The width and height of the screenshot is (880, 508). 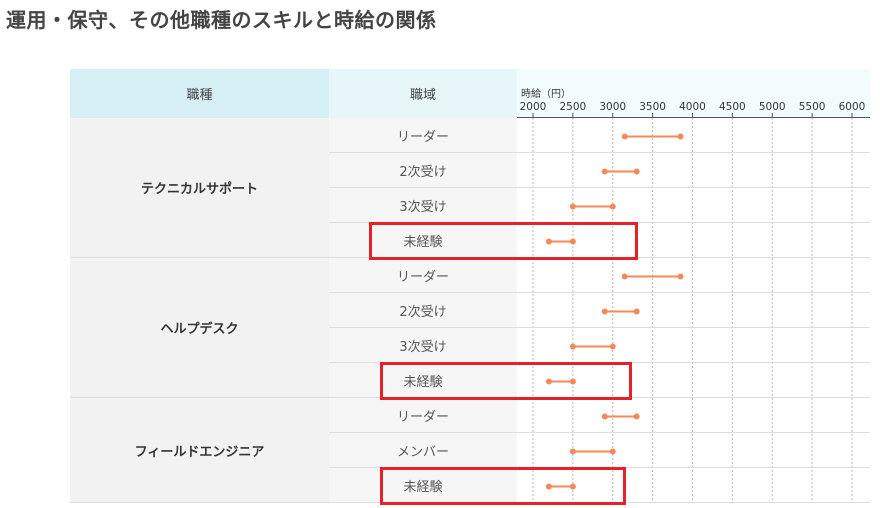 What do you see at coordinates (812, 107) in the screenshot?
I see `x-tick-label: 5500` at bounding box center [812, 107].